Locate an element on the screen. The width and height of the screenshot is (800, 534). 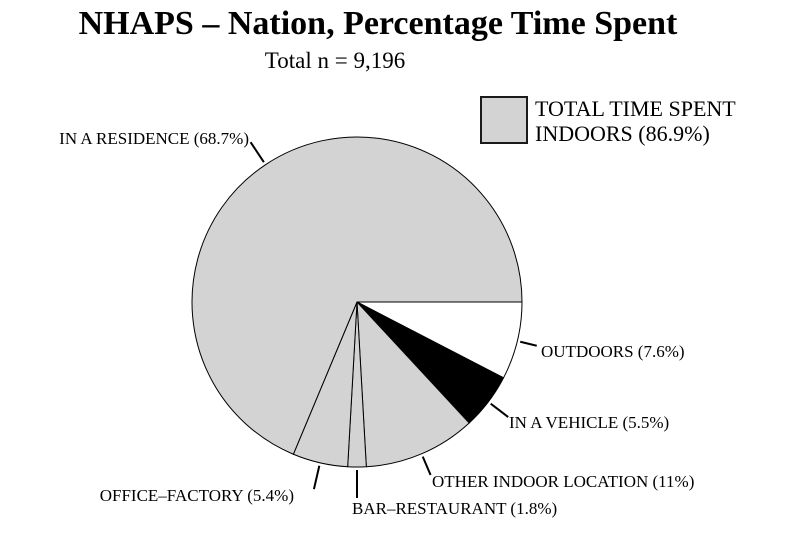
slice-label-in-a-residence: IN A RESIDENCE (68.7%) is located at coordinates (154, 138).